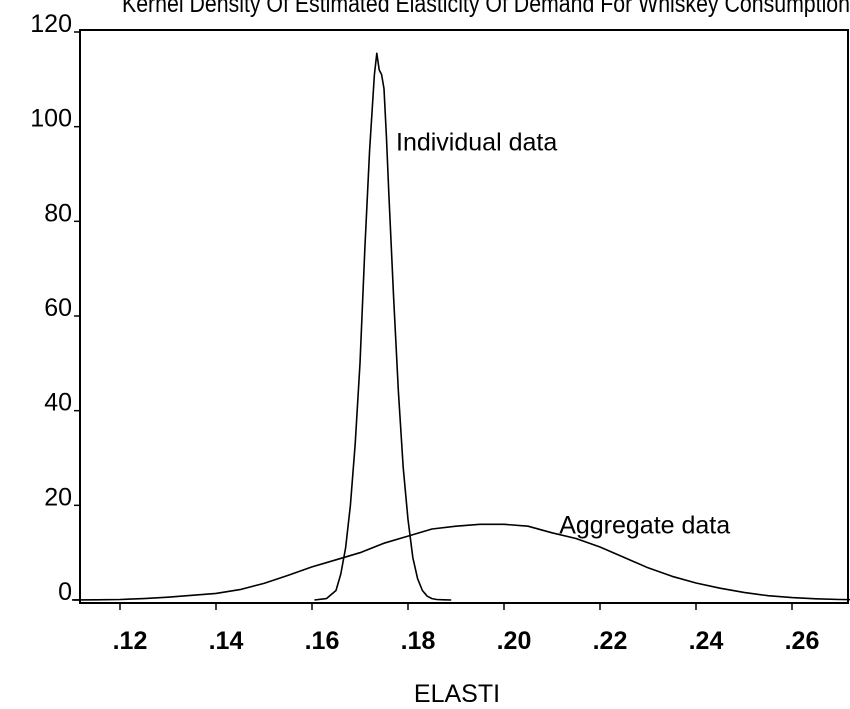 Image resolution: width=850 pixels, height=709 pixels. Describe the element at coordinates (322, 641) in the screenshot. I see `x-tick-label: .16` at that location.